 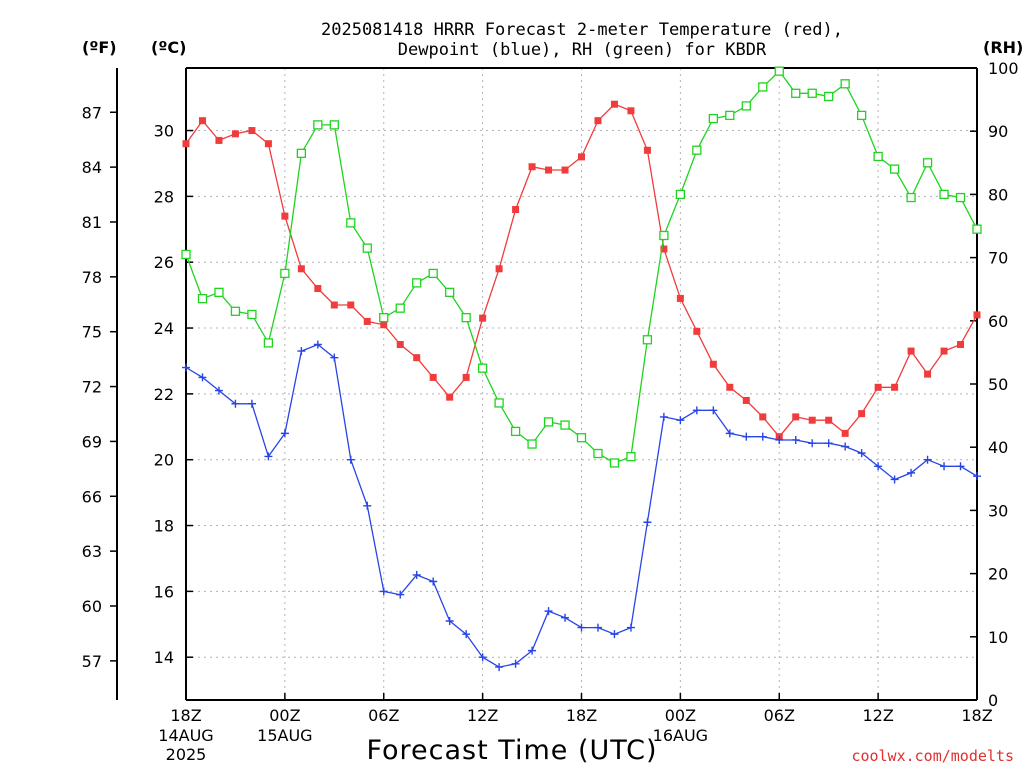 What do you see at coordinates (993, 700) in the screenshot?
I see `rh-tick-label: 0` at bounding box center [993, 700].